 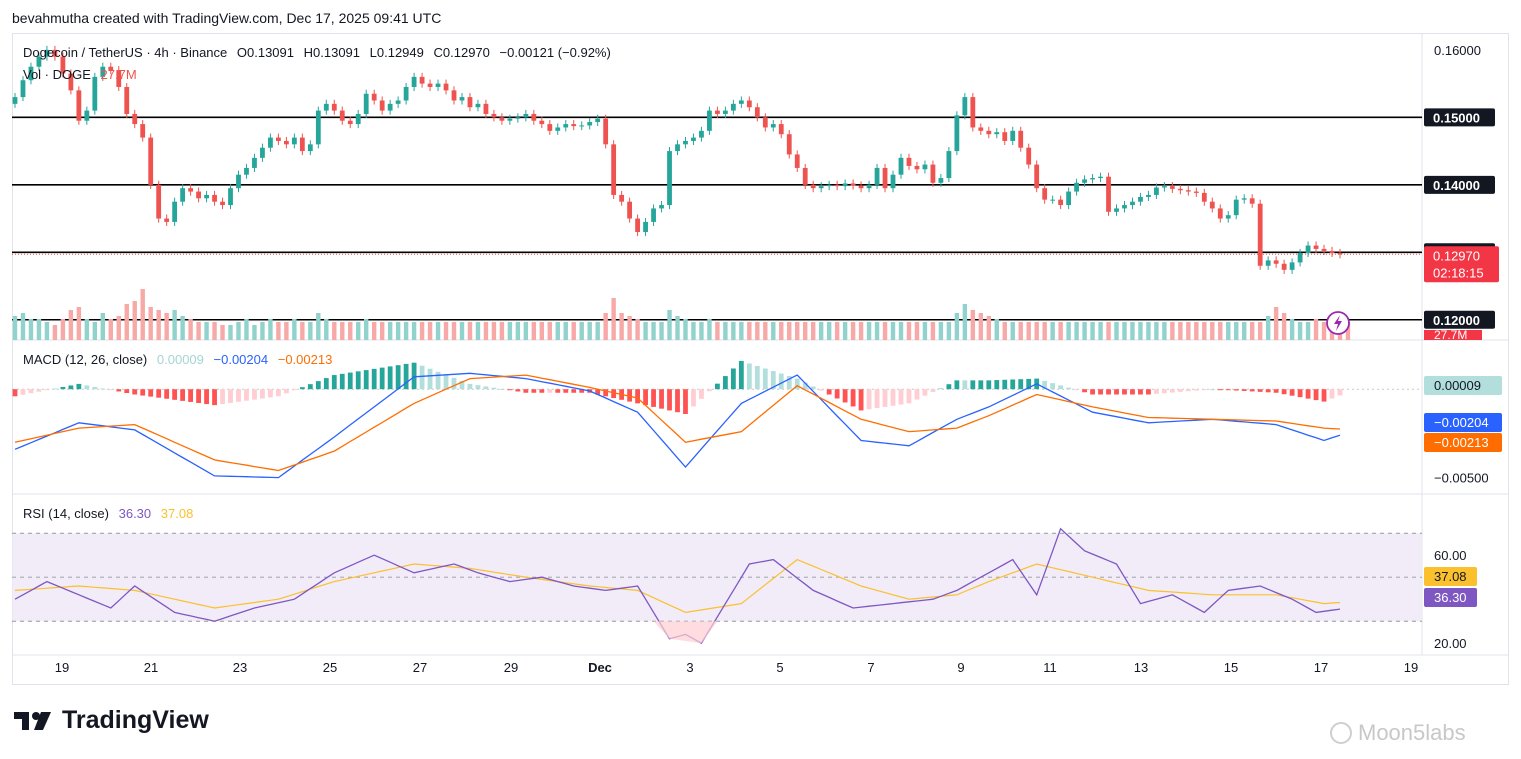 I want to click on watermark-icon, so click(x=1341, y=733).